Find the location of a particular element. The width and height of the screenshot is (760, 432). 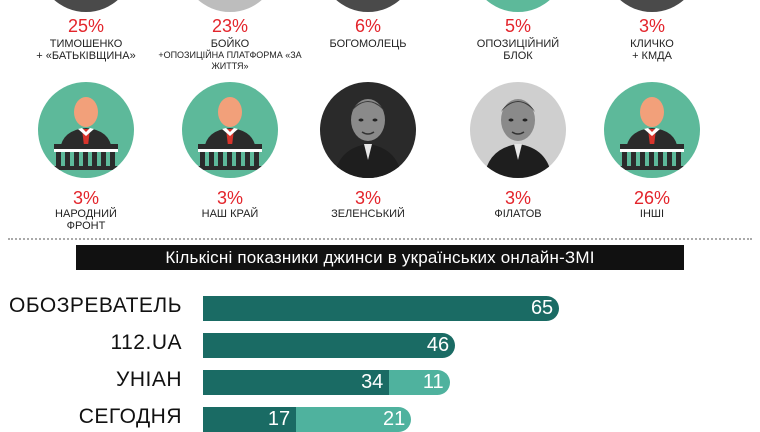

candidate-name: Кличко is located at coordinates (652, 44).